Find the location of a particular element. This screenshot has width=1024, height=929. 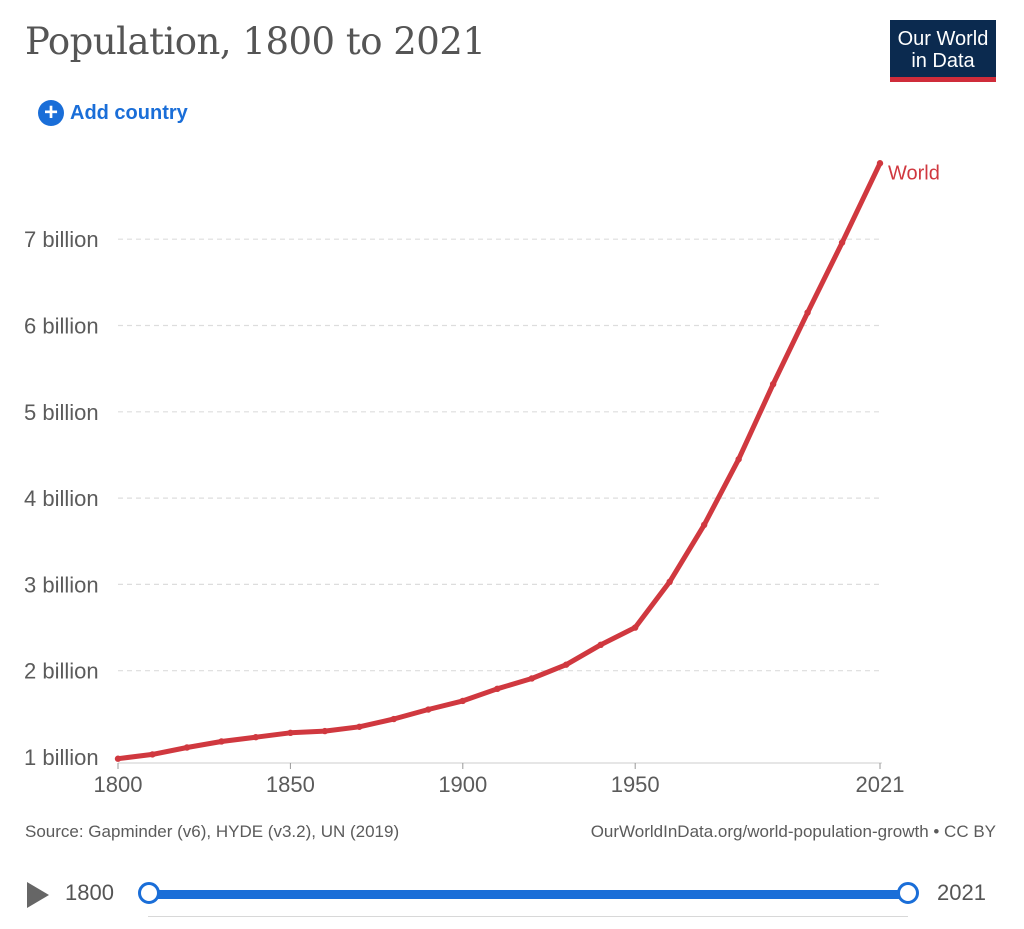

x-tick-label: 1950 is located at coordinates (635, 784).